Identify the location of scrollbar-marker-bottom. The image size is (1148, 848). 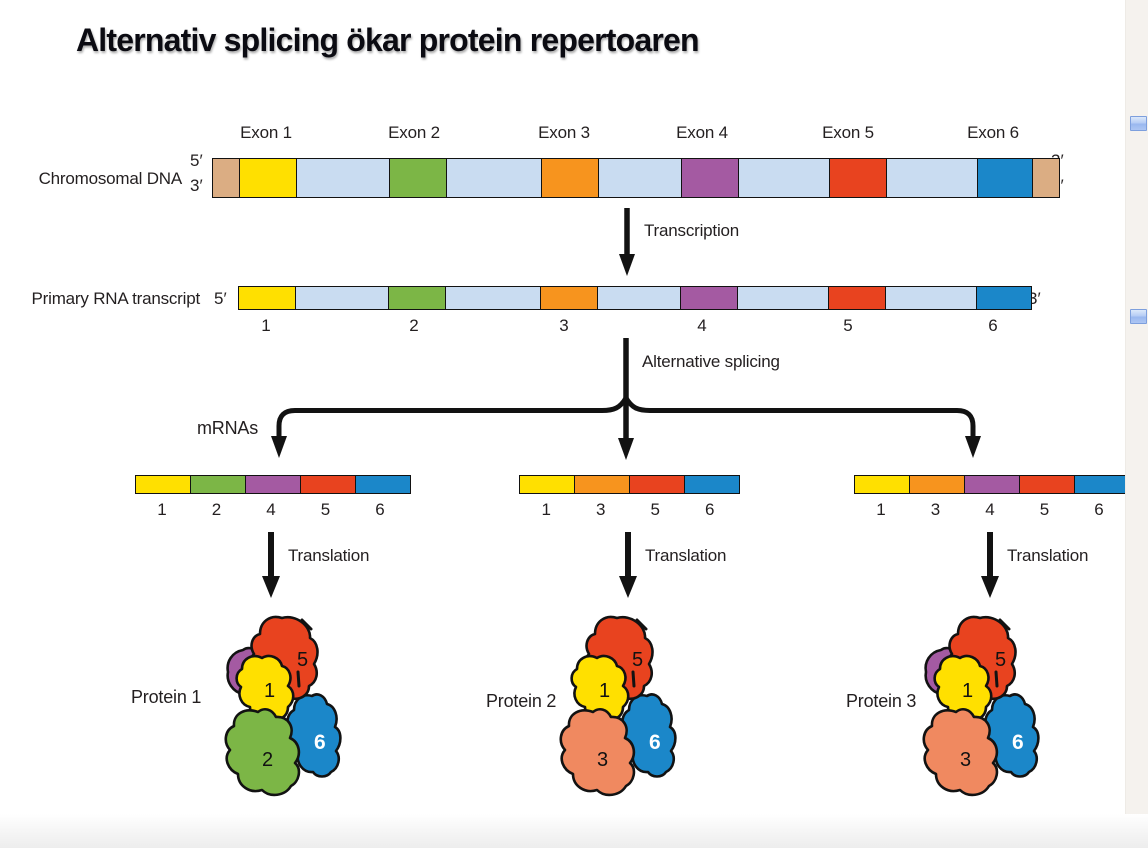
(1138, 316).